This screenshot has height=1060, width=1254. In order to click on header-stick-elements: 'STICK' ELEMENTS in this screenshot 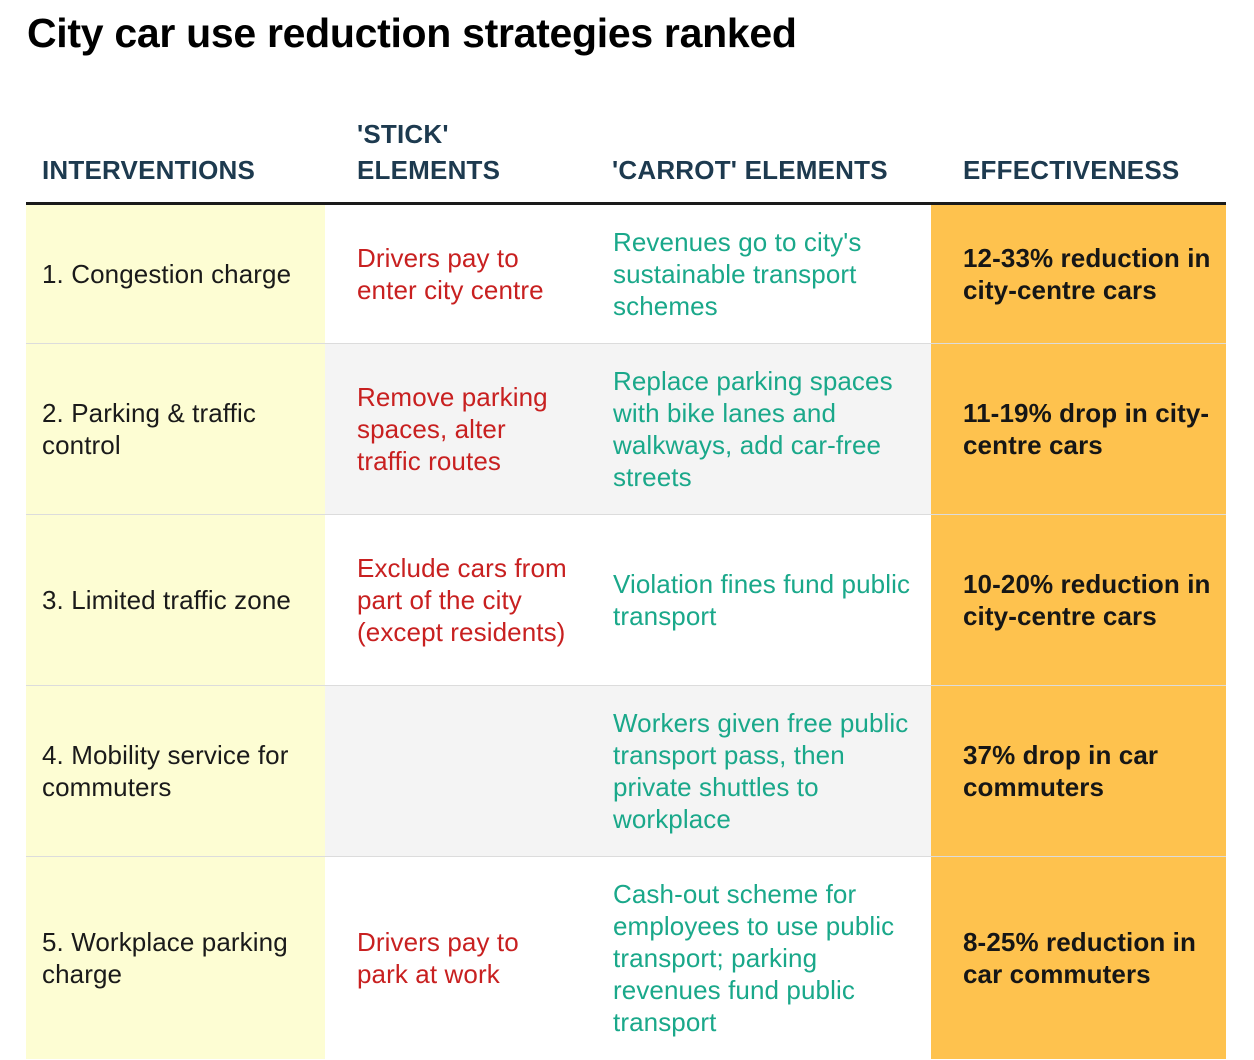, I will do `click(428, 150)`.